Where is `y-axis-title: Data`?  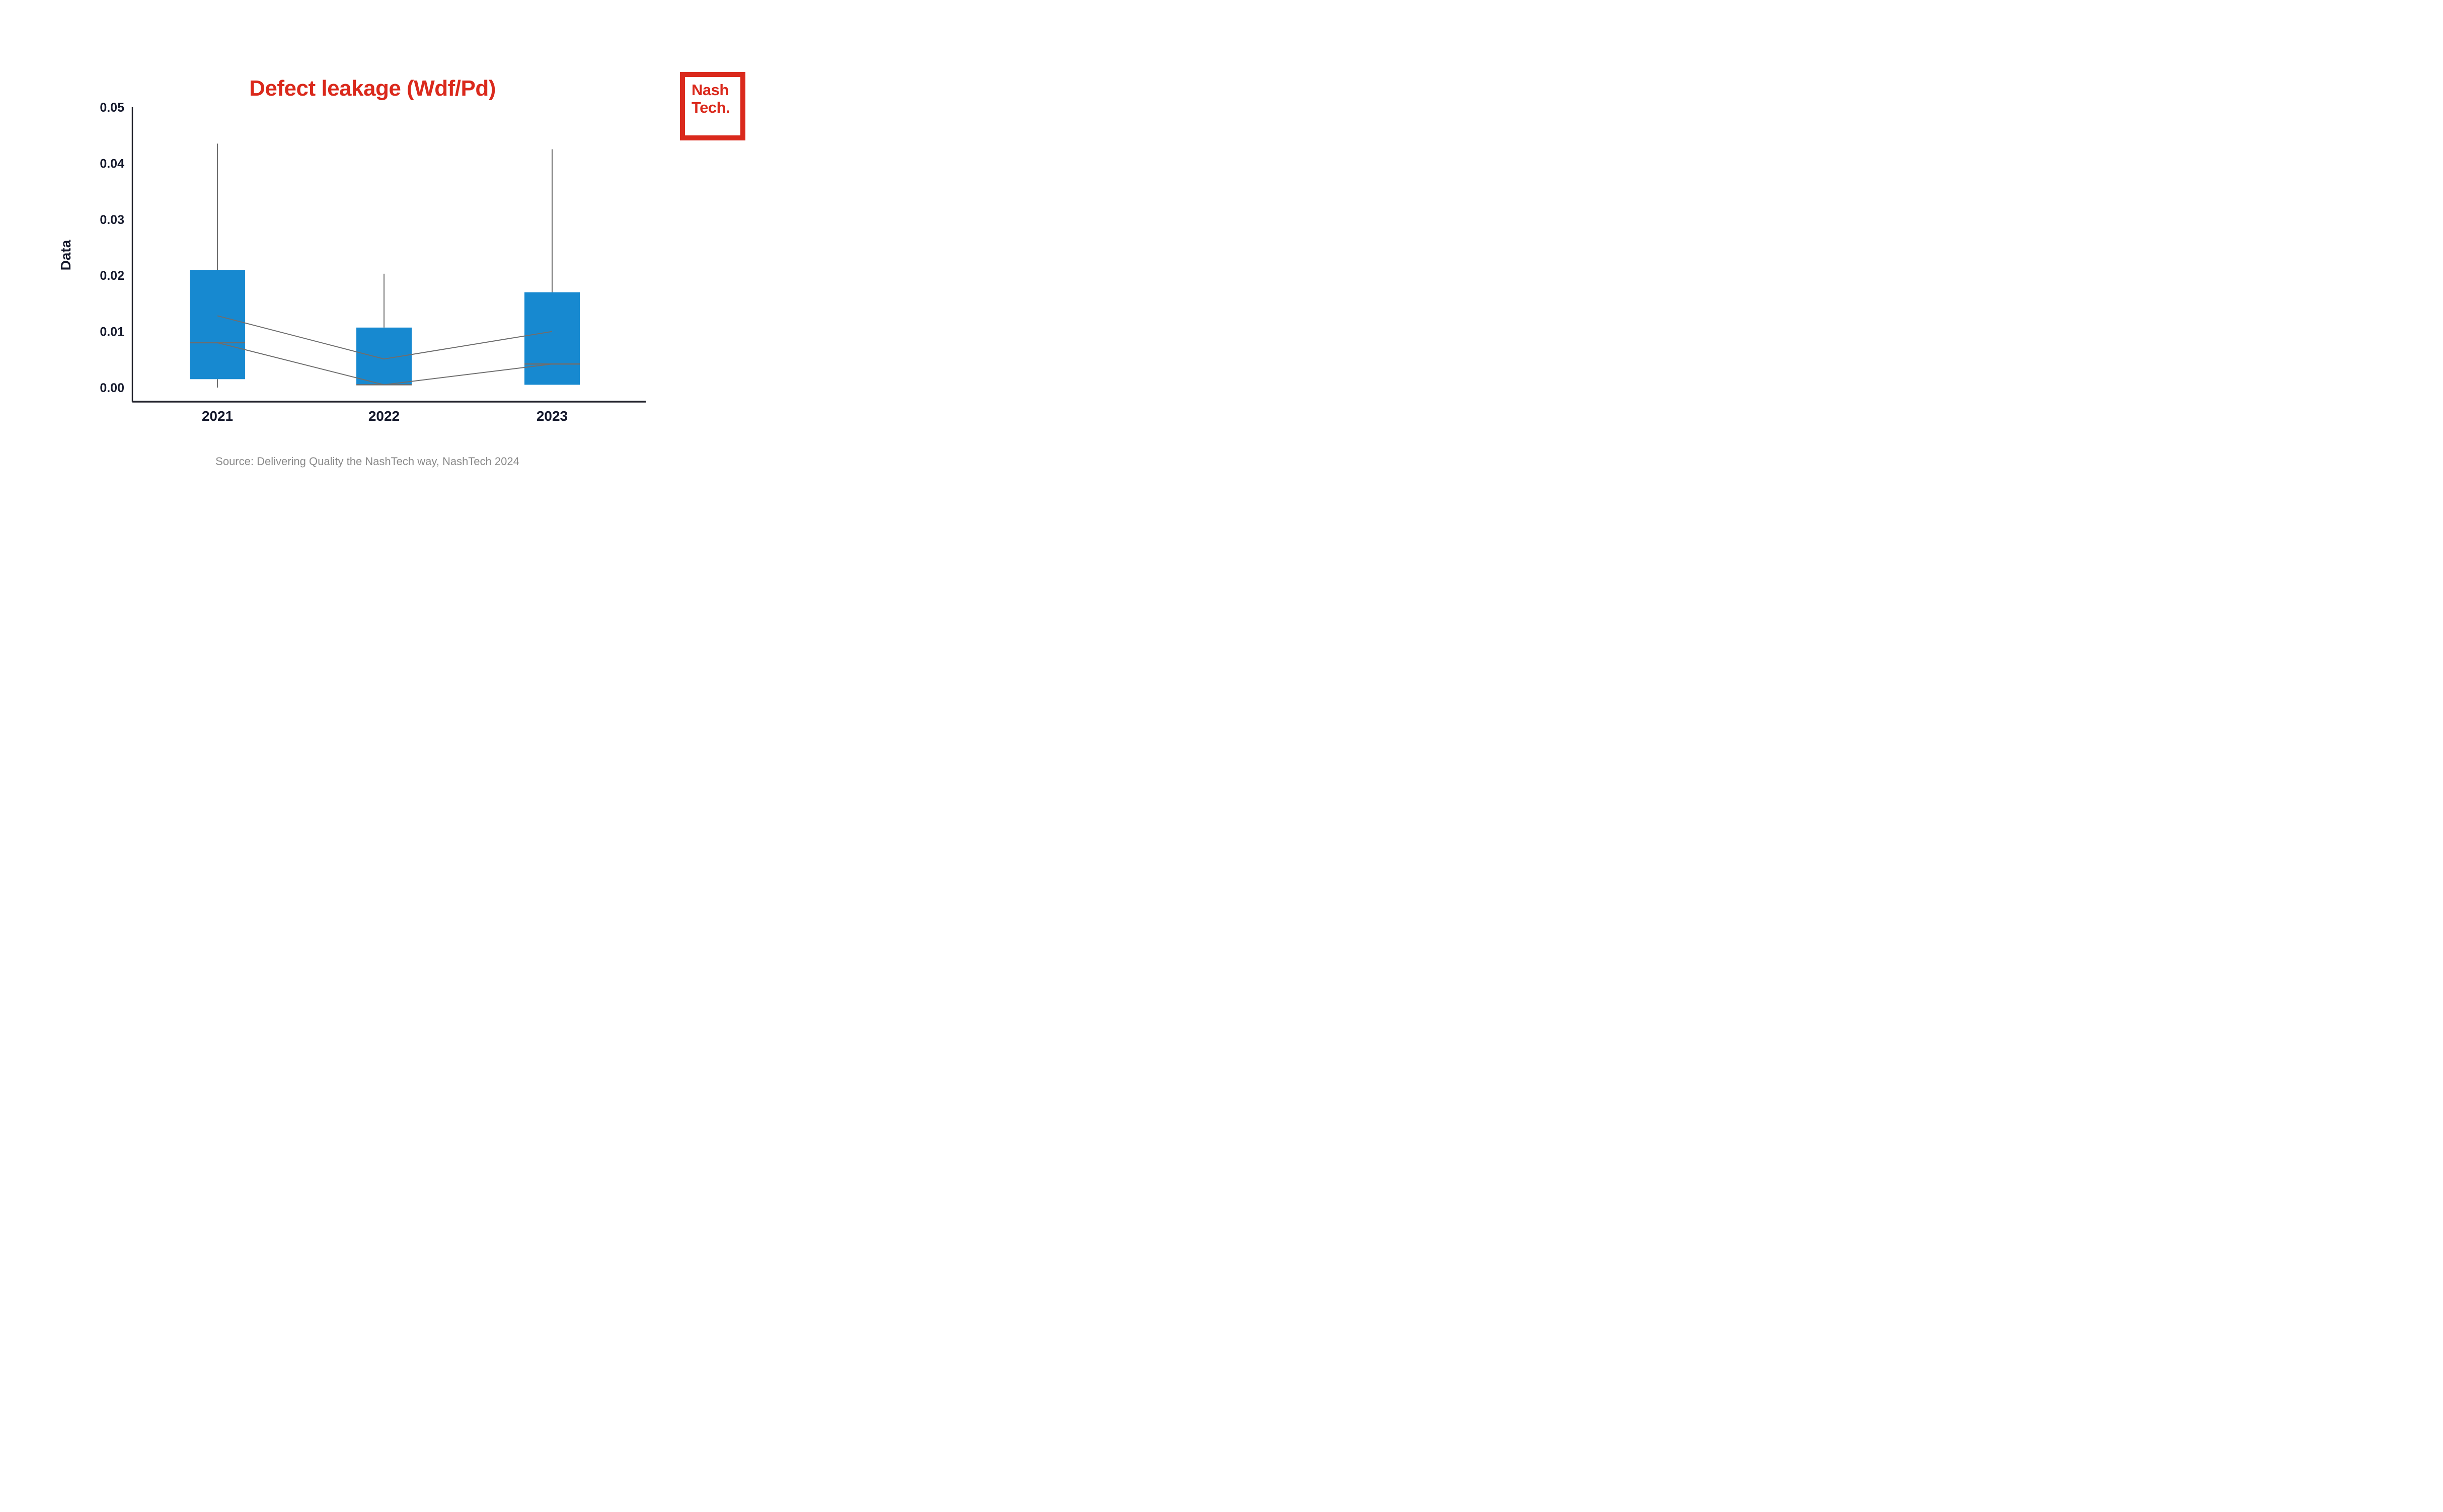 y-axis-title: Data is located at coordinates (65, 255).